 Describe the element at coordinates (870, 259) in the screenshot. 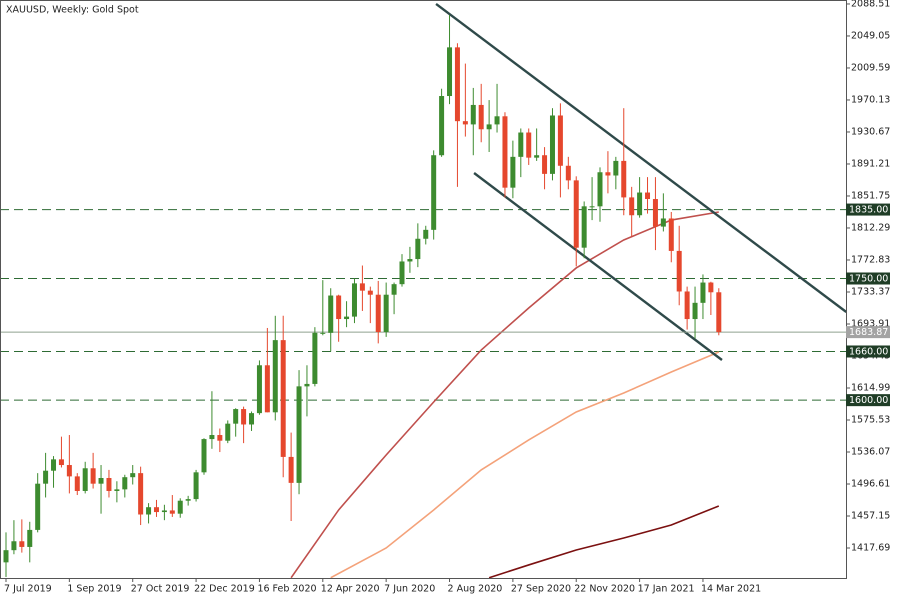

I see `y-tick-label: 1772.83` at that location.